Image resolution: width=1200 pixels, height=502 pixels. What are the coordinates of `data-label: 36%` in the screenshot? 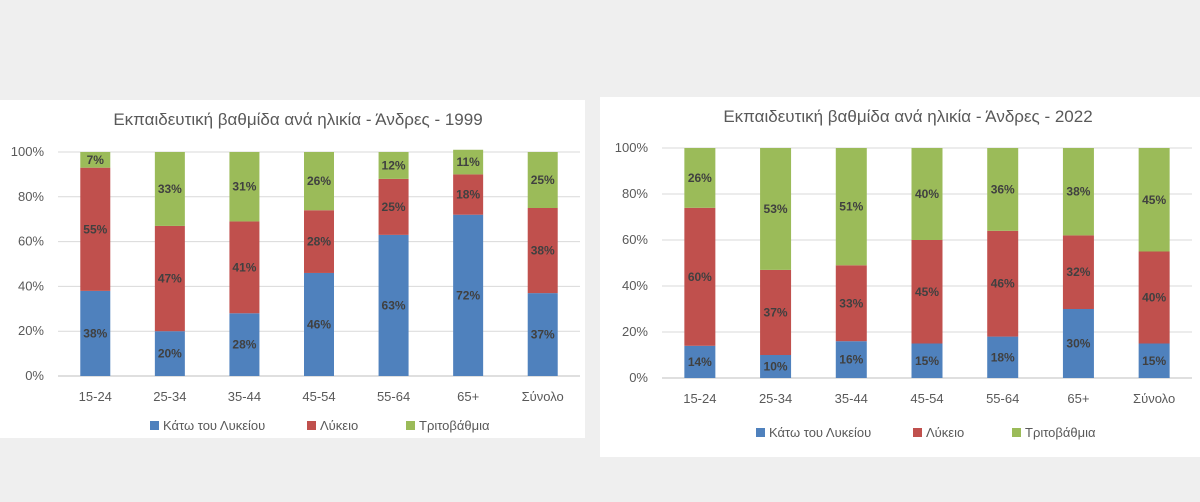 It's located at (1003, 189).